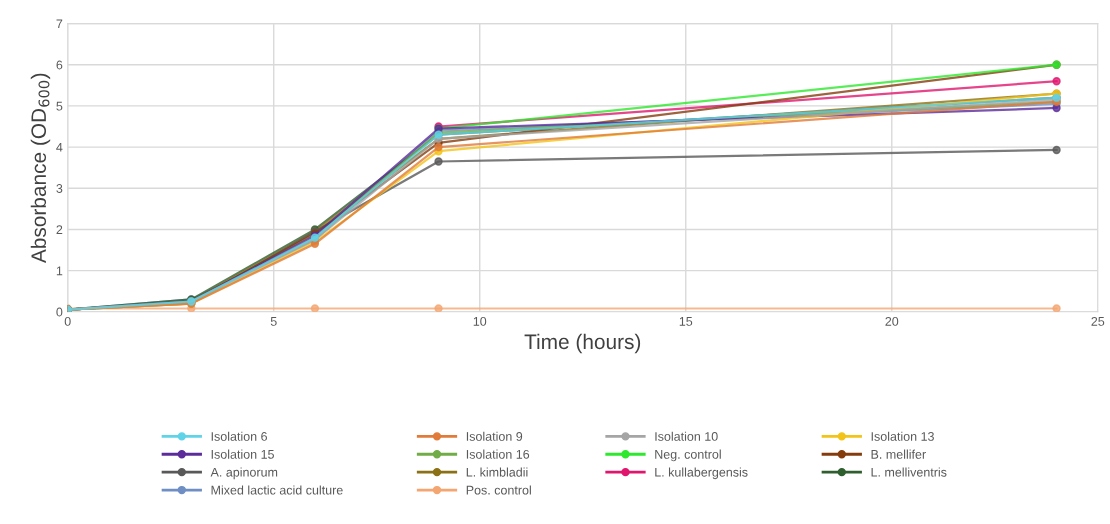  What do you see at coordinates (497, 472) in the screenshot?
I see `legend-label: L. kimbladii` at bounding box center [497, 472].